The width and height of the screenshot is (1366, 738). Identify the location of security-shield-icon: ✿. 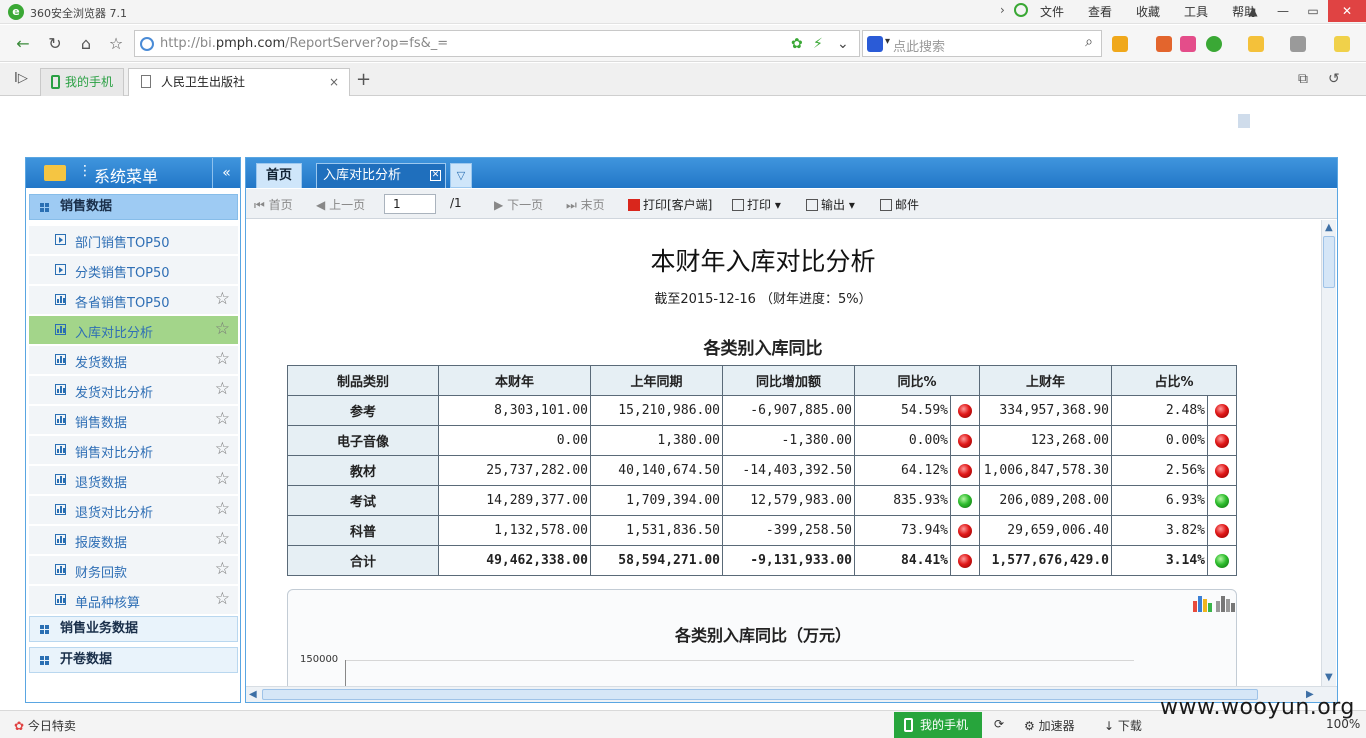
(797, 44).